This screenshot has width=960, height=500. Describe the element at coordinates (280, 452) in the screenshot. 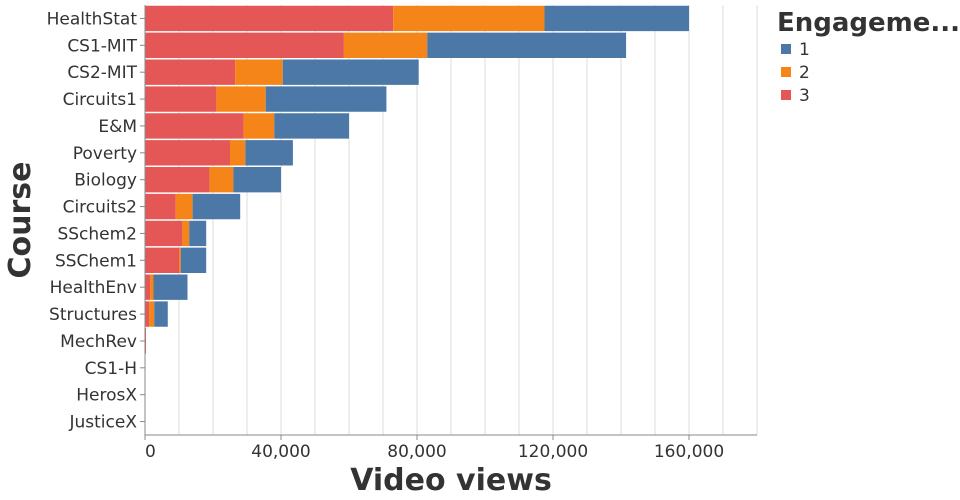

I see `x-tick-label: 40,000` at that location.